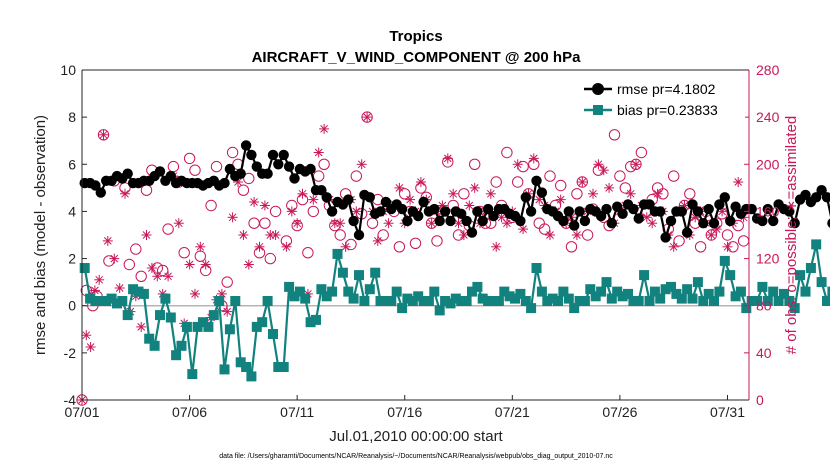  Describe the element at coordinates (72, 164) in the screenshot. I see `y-tick-label-5: 6` at that location.